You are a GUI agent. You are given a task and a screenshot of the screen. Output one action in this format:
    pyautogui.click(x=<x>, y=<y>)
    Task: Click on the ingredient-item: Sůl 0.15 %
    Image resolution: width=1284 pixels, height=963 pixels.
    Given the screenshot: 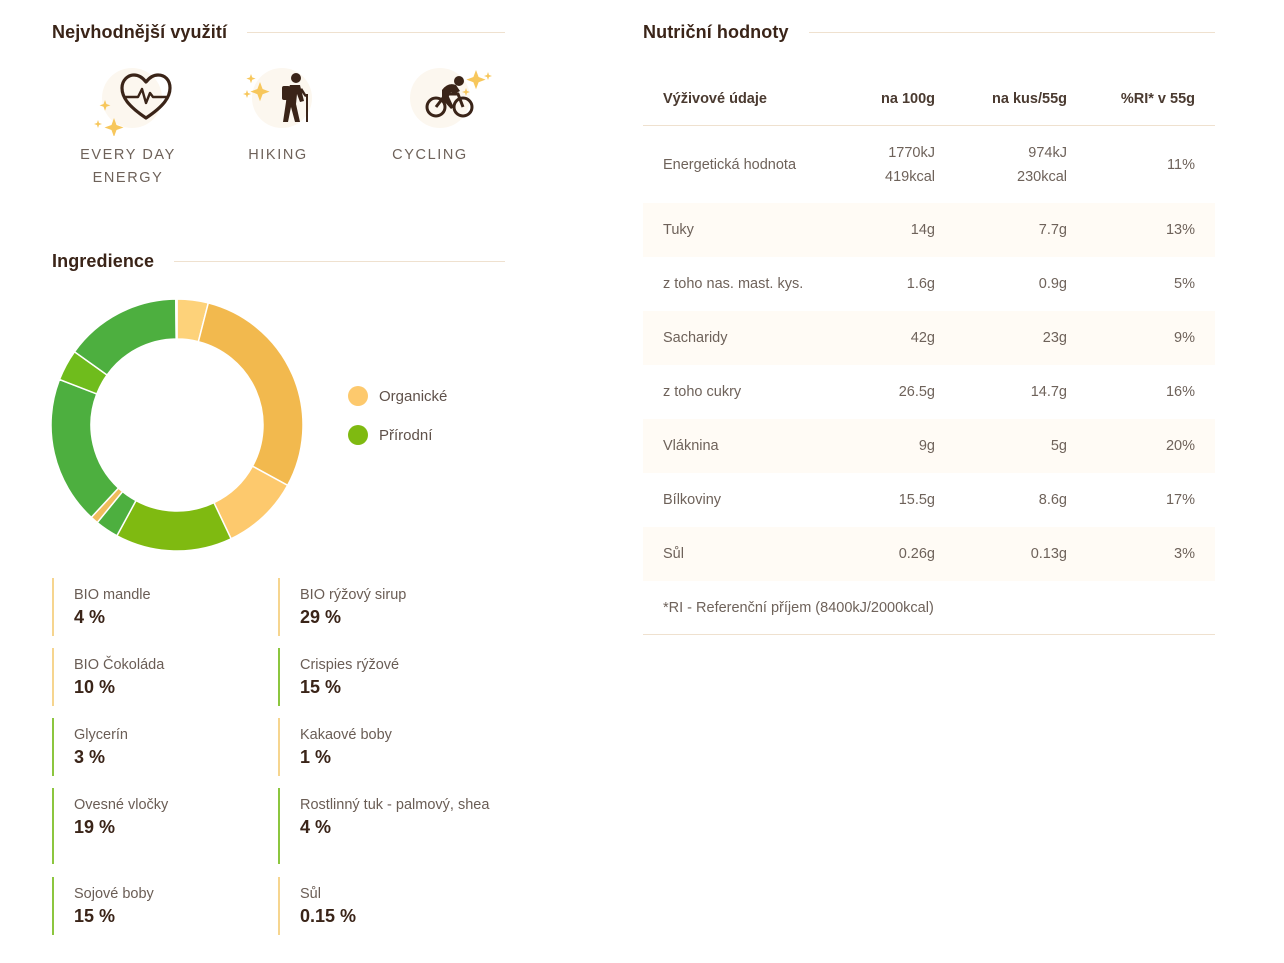 What is the action you would take?
    pyautogui.click(x=391, y=906)
    